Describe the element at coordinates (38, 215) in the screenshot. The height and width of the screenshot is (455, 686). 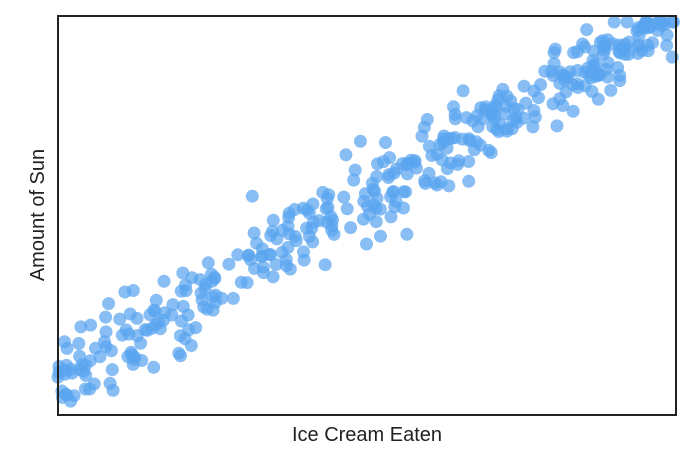
I see `y-axis-label: Amount of Sun` at that location.